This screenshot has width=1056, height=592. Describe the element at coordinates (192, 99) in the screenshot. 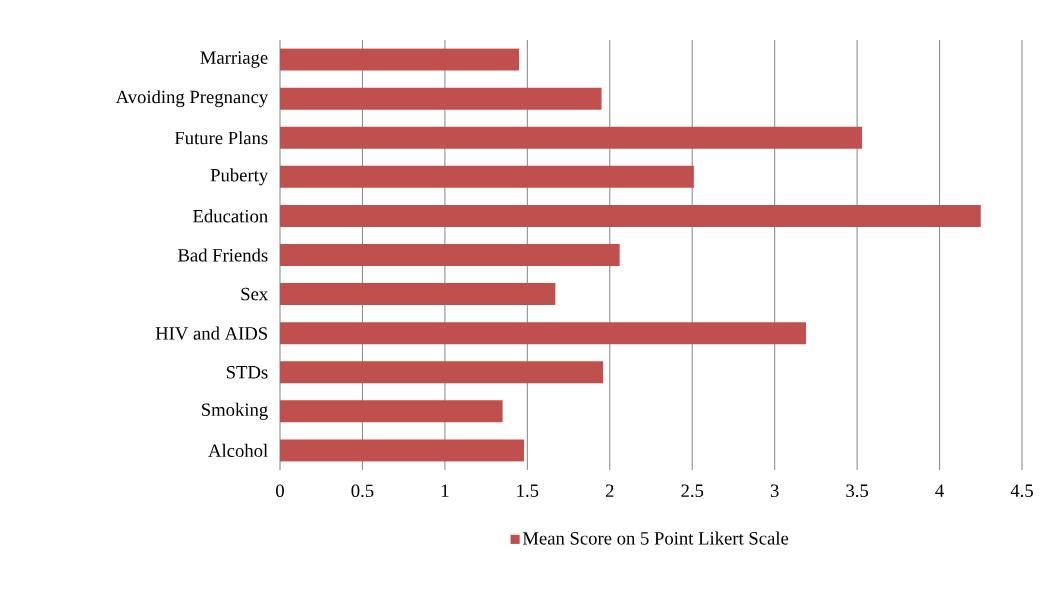

I see `y-tick-label: Avoiding Pregnancy` at that location.